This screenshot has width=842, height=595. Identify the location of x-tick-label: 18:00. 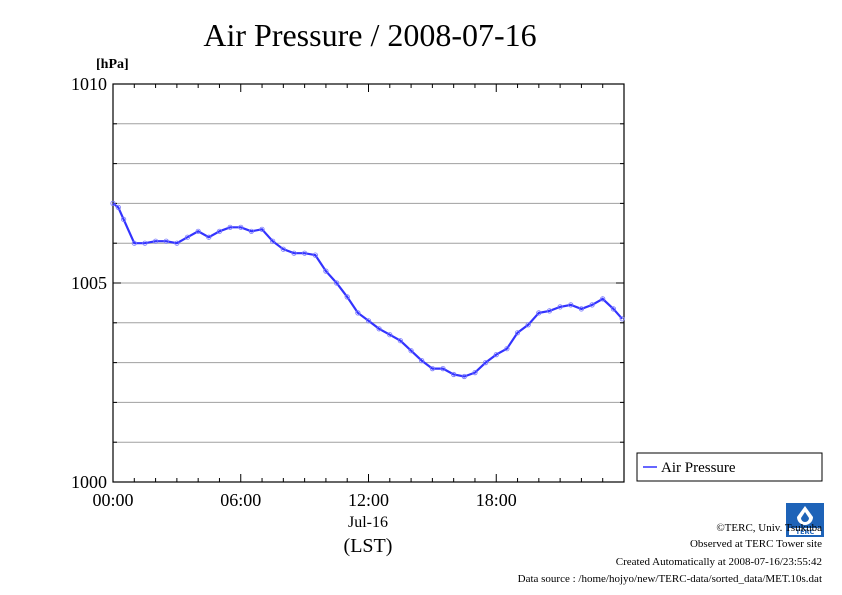
(496, 500).